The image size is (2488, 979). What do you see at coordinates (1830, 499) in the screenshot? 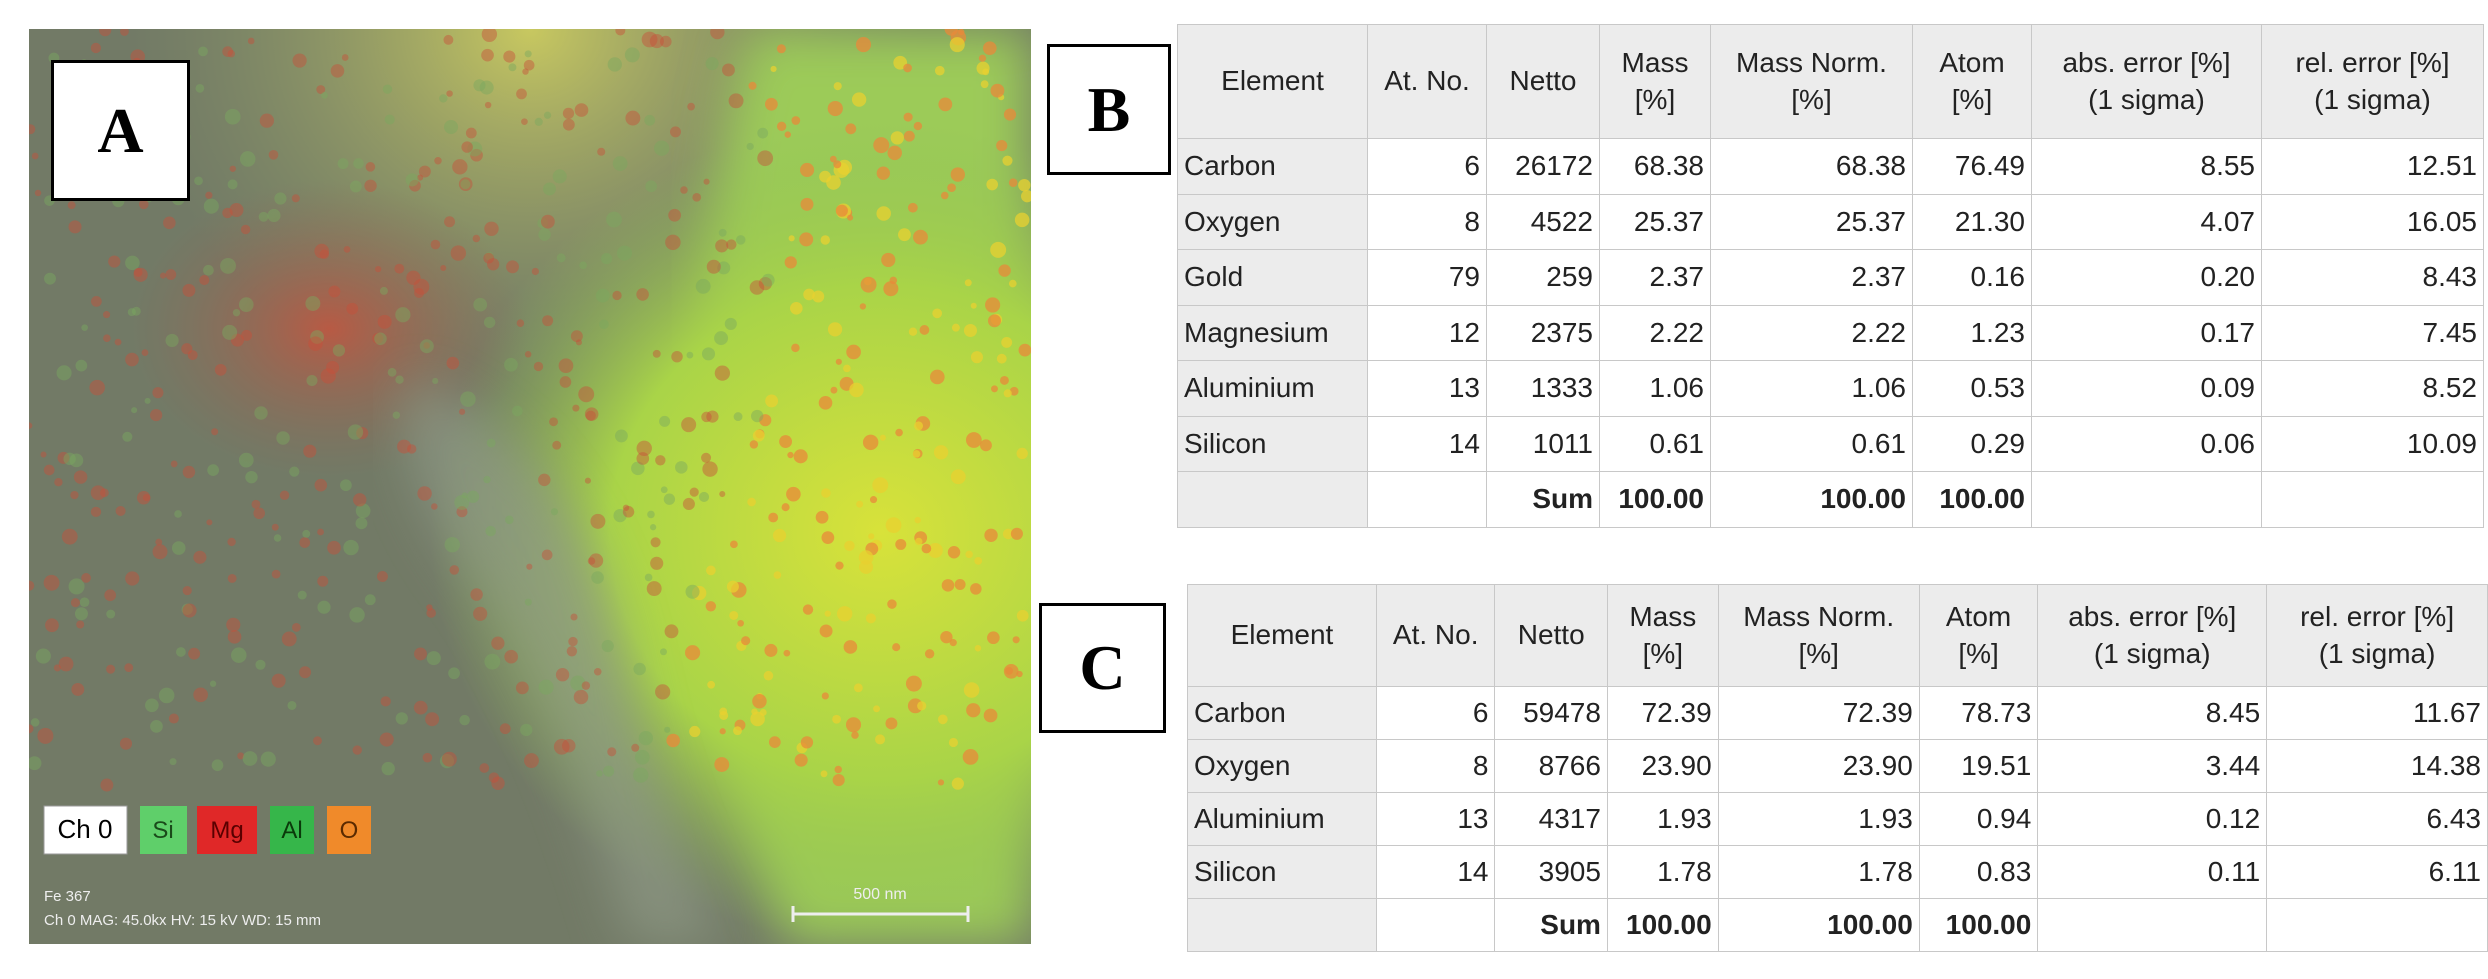
I see `sum-row: Sum 100.00 100.00 100.00` at bounding box center [1830, 499].